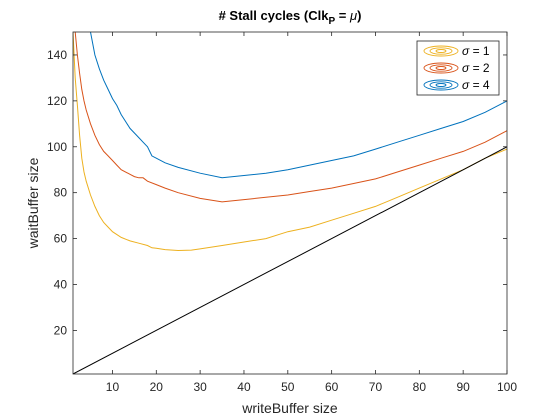 The image size is (560, 420). I want to click on x-axis-label: writeBuffer size, so click(289, 408).